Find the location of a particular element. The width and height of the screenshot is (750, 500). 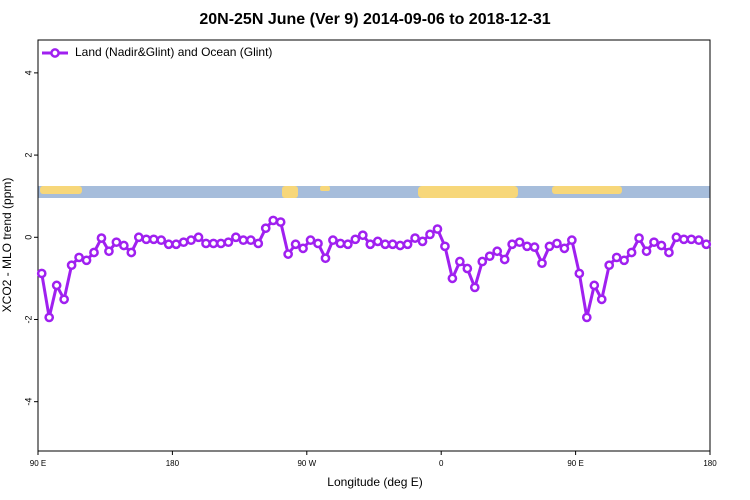

y-tick-label: -2 is located at coordinates (28, 319).